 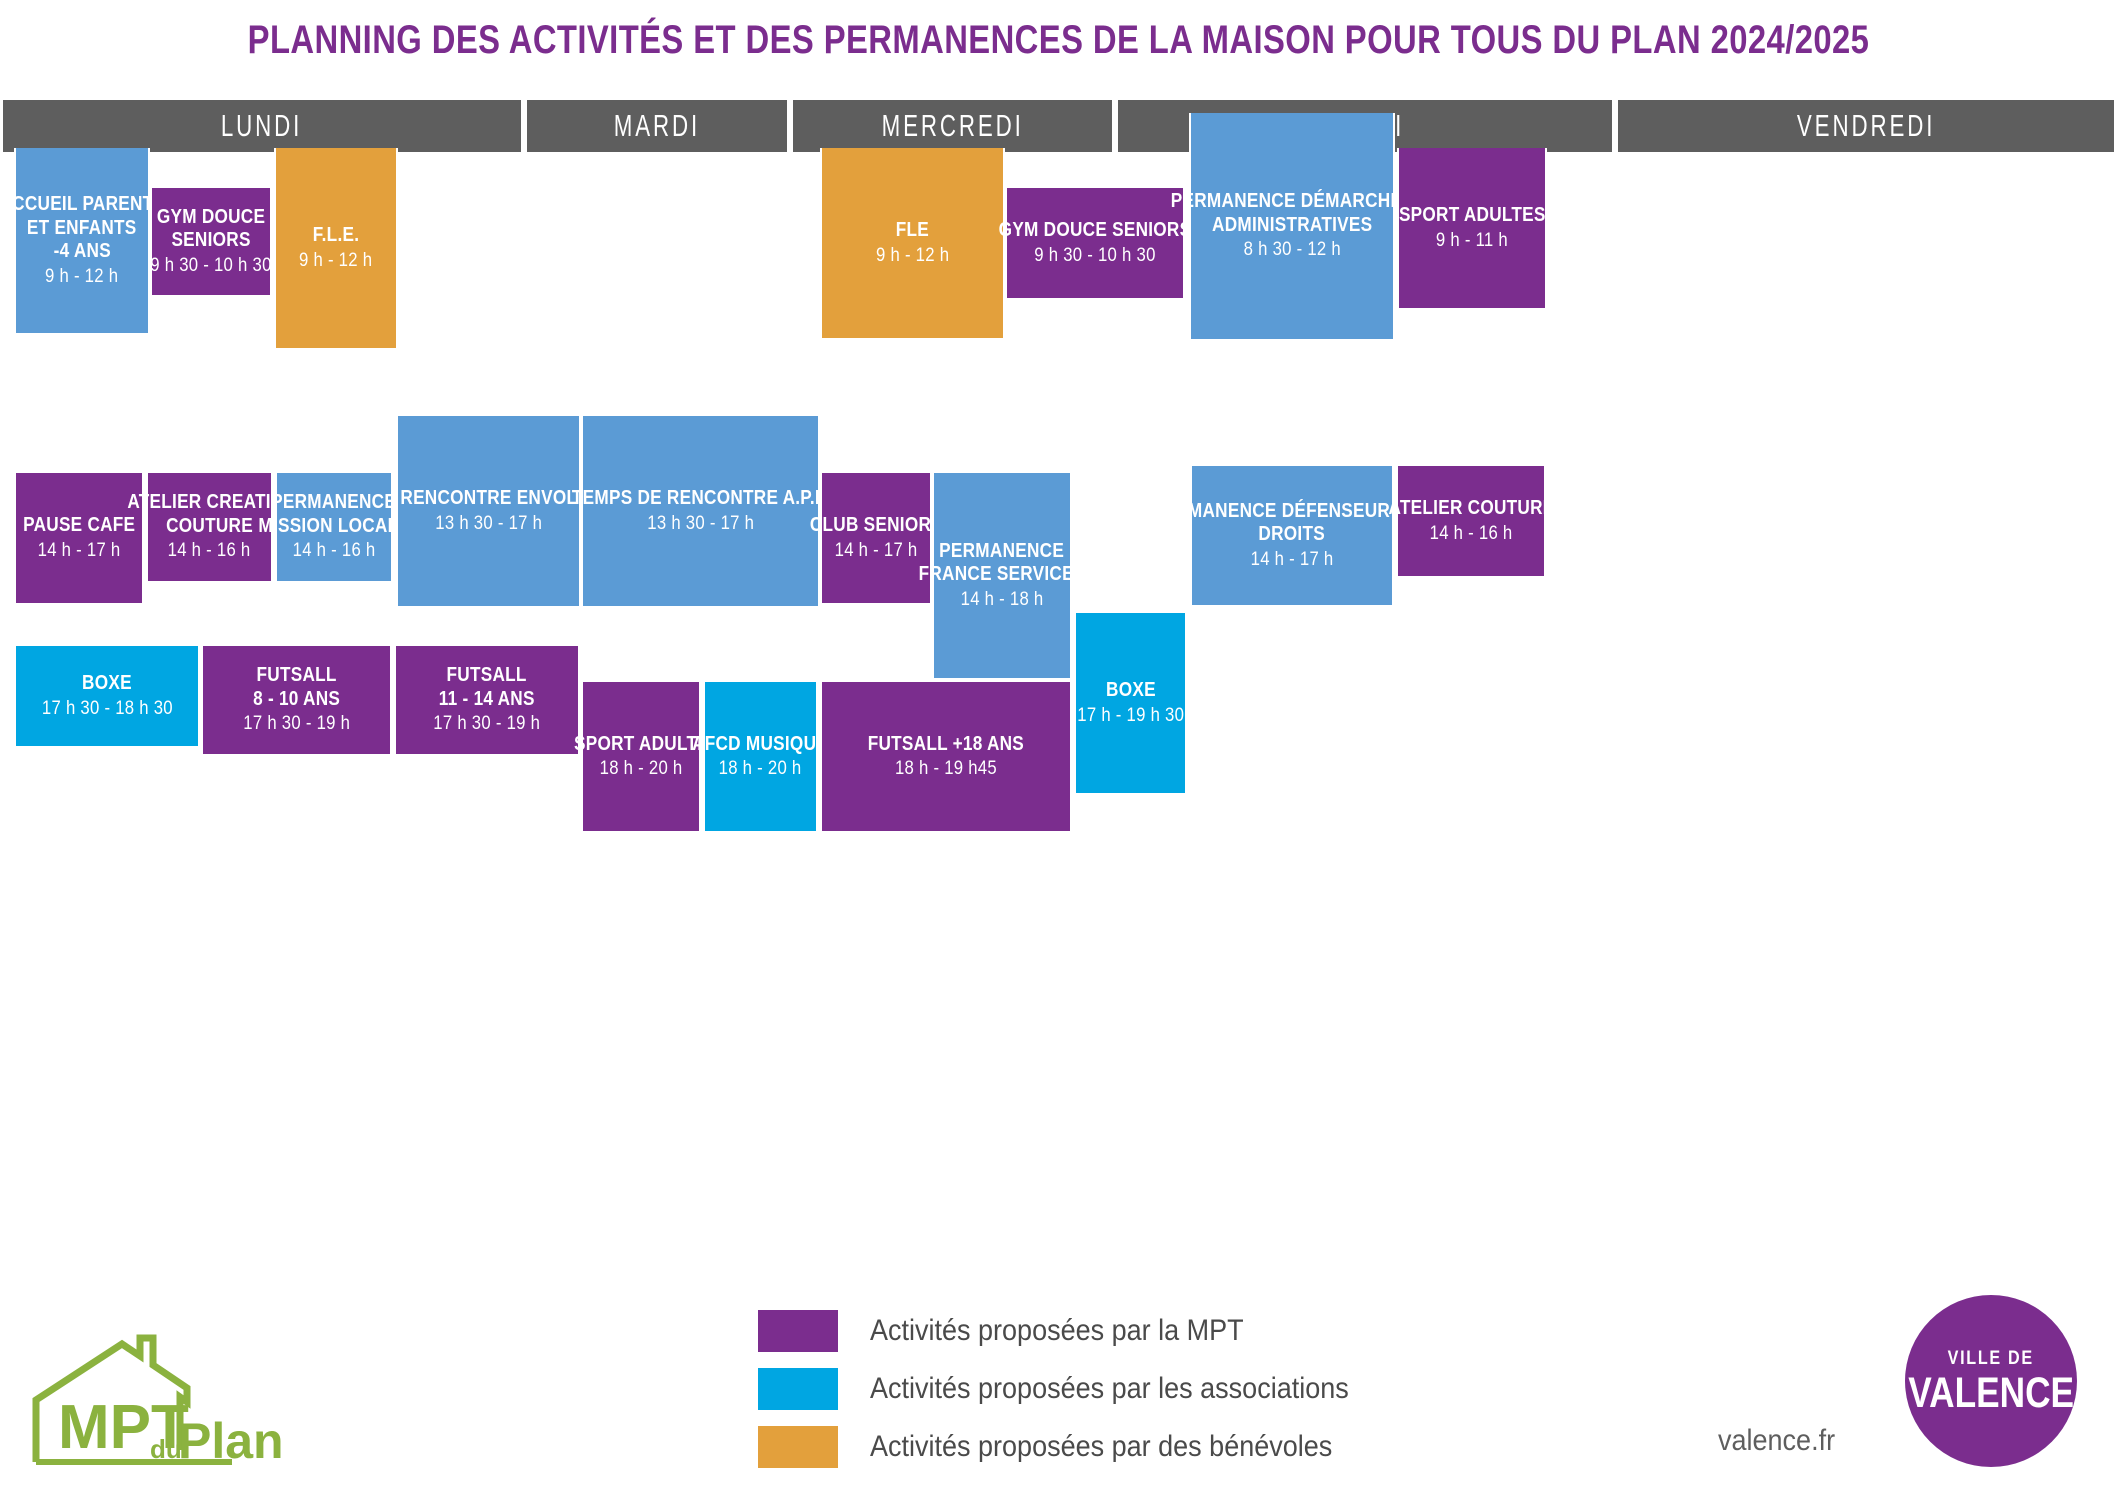 I want to click on day-header-mercredi: MERCREDI, so click(x=952, y=126).